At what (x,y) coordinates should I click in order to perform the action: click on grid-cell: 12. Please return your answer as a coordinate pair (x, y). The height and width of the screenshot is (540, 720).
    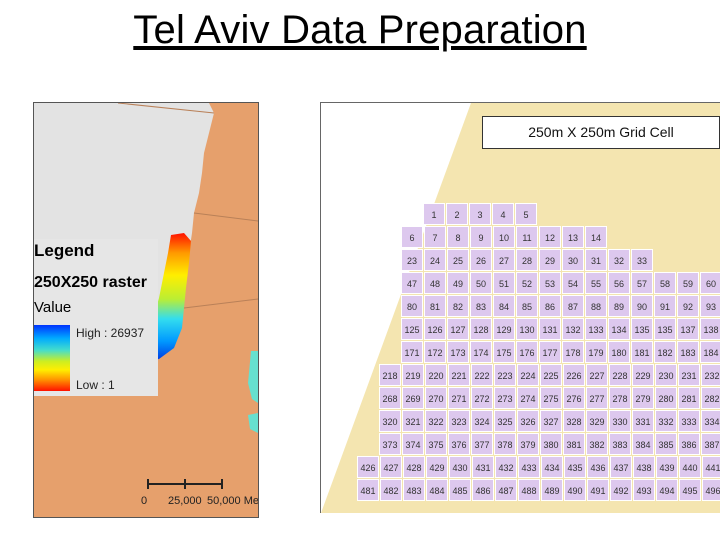
    Looking at the image, I should click on (550, 237).